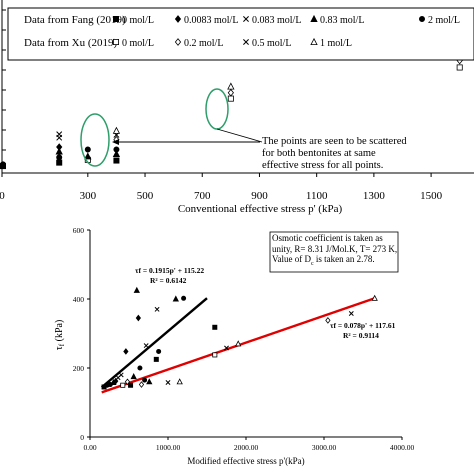  Describe the element at coordinates (221, 187) in the screenshot. I see `top-x-ticks: 0 300 500 700 900 1100 1300 1500` at that location.